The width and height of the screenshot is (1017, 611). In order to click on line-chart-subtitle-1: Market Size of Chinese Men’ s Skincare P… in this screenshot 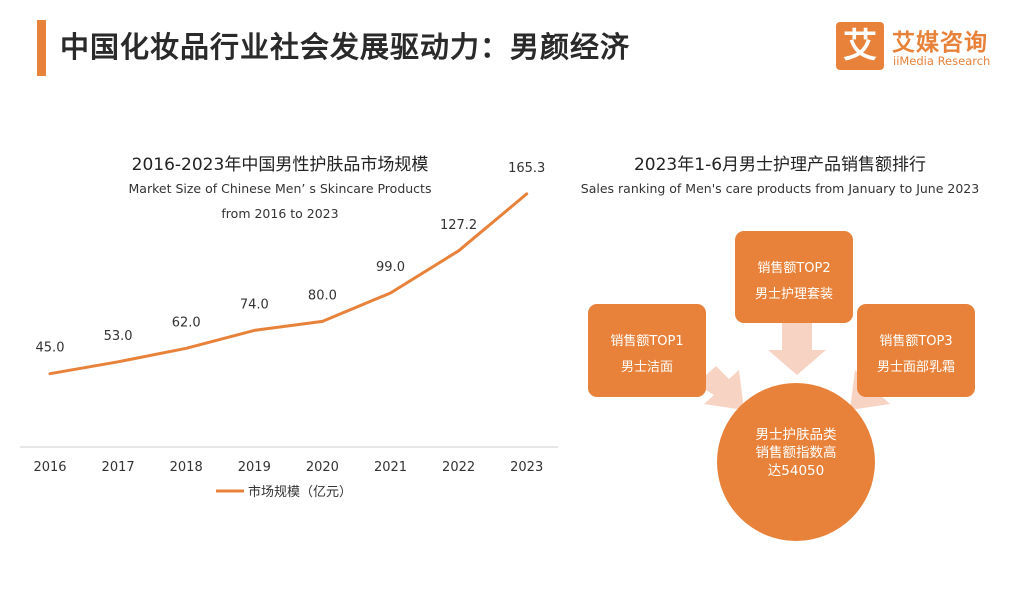, I will do `click(280, 188)`.